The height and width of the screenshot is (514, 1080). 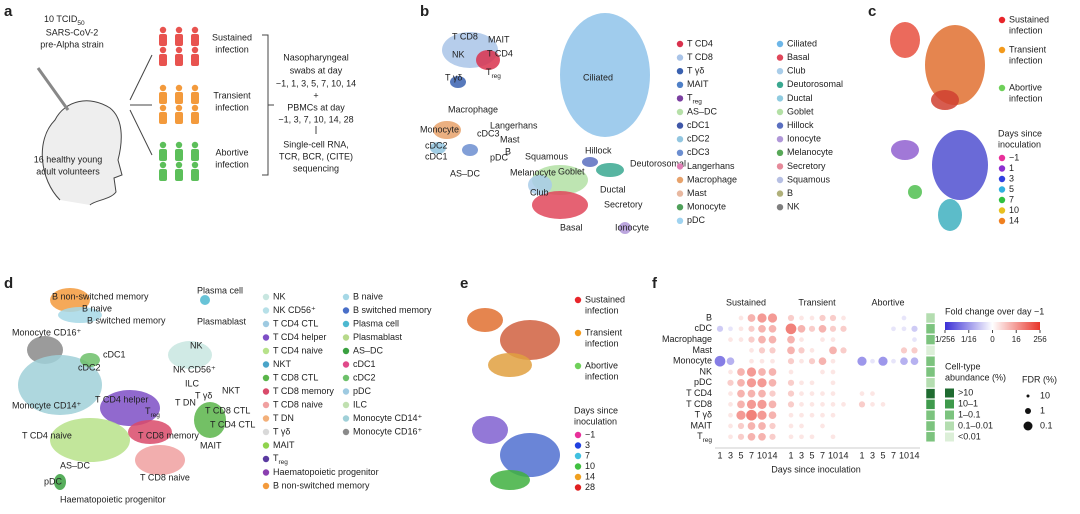 What do you see at coordinates (969, 339) in the screenshot?
I see `colorbar-label: 1/16` at bounding box center [969, 339].